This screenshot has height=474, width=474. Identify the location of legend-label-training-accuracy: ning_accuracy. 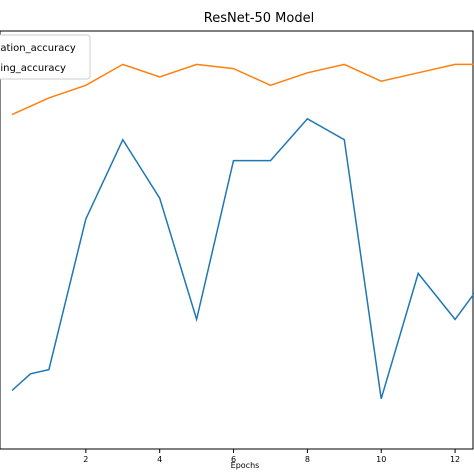
(33, 68).